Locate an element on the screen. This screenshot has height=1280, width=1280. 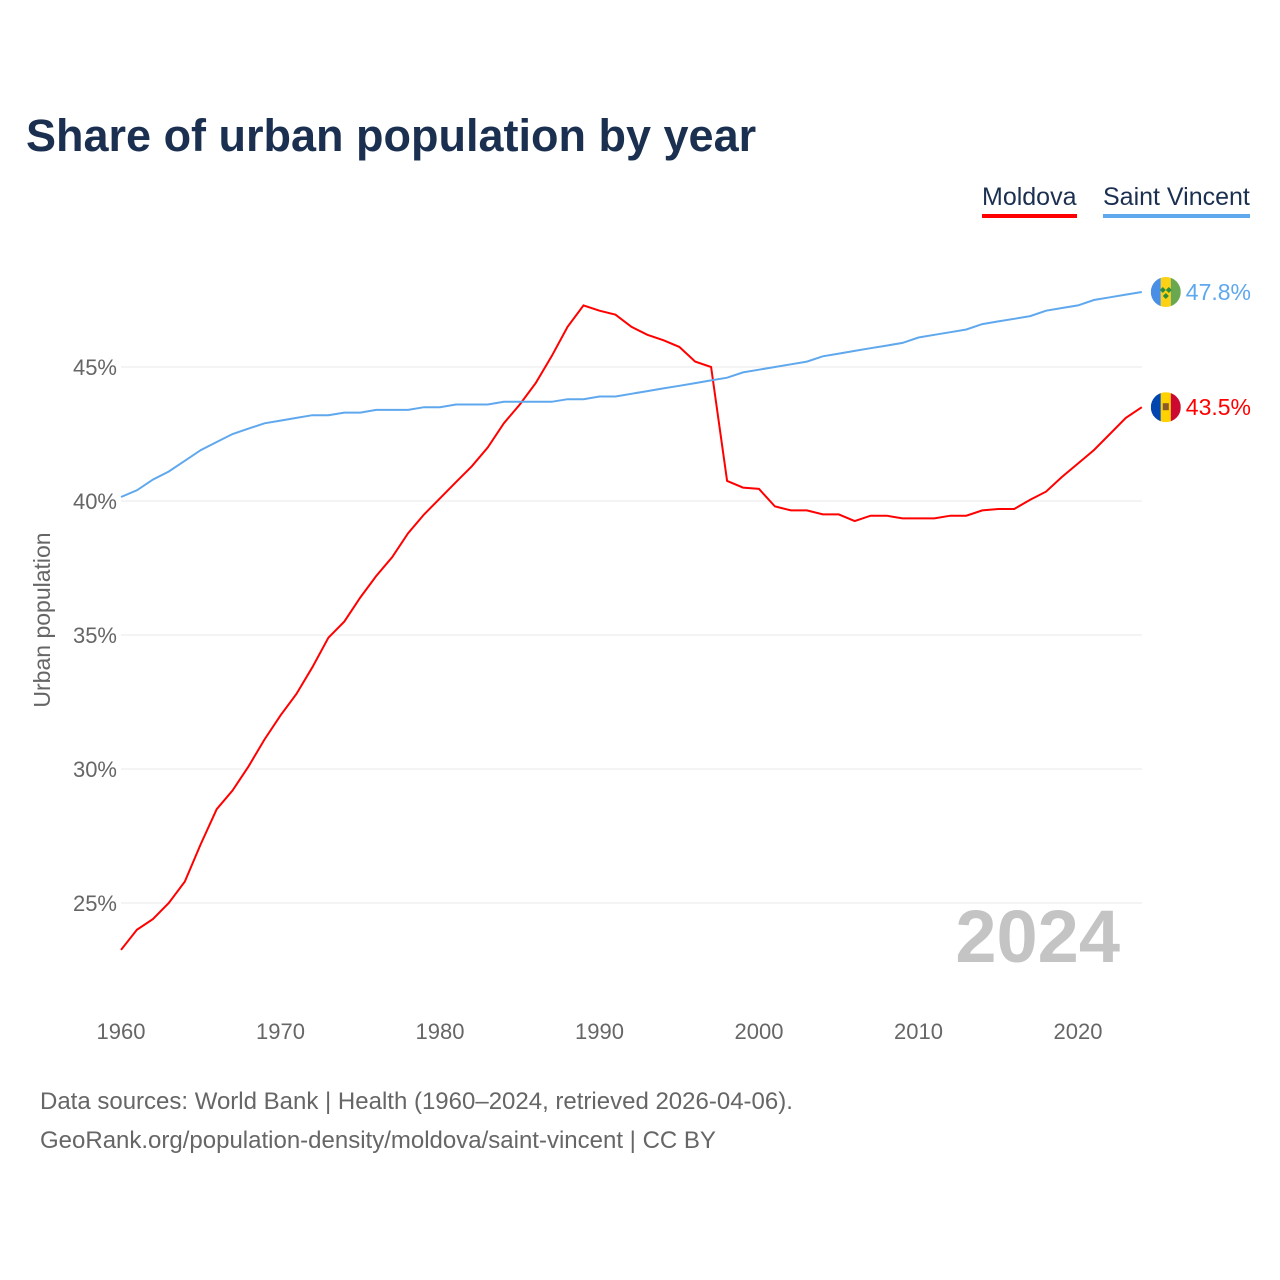
x-tick-label: 2020 is located at coordinates (1078, 1031).